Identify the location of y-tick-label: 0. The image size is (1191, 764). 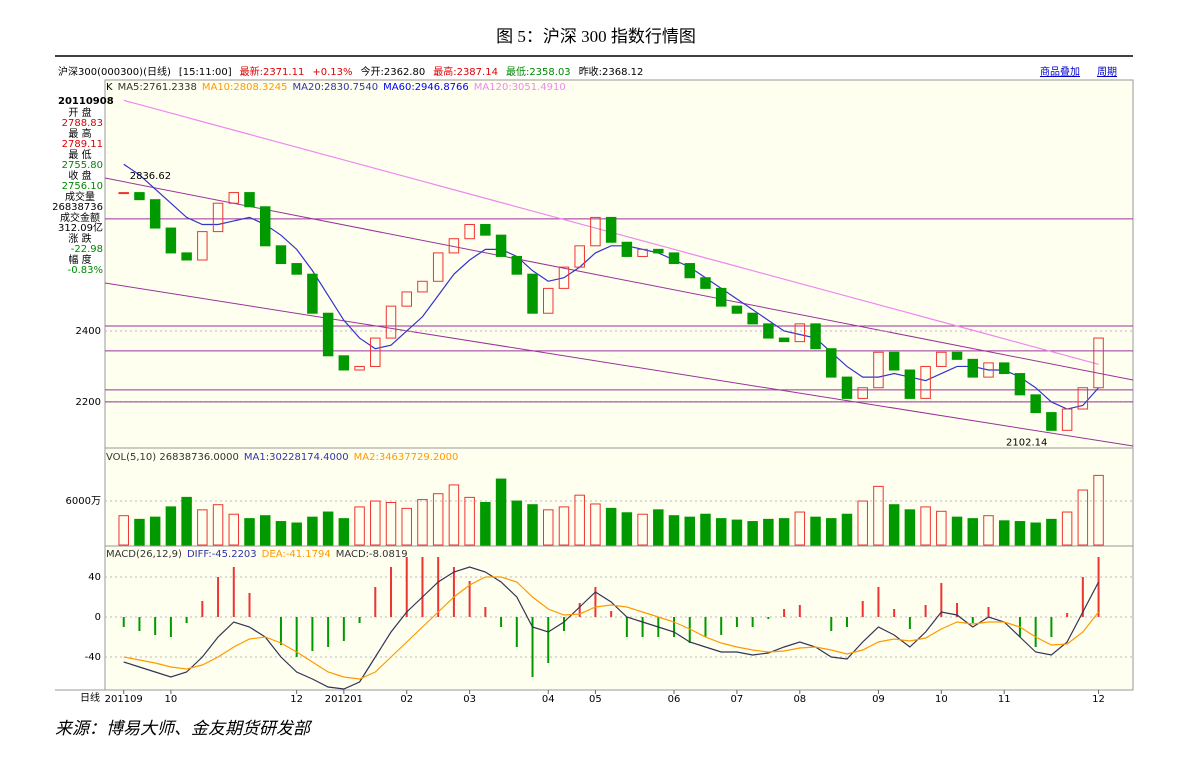
(98, 617).